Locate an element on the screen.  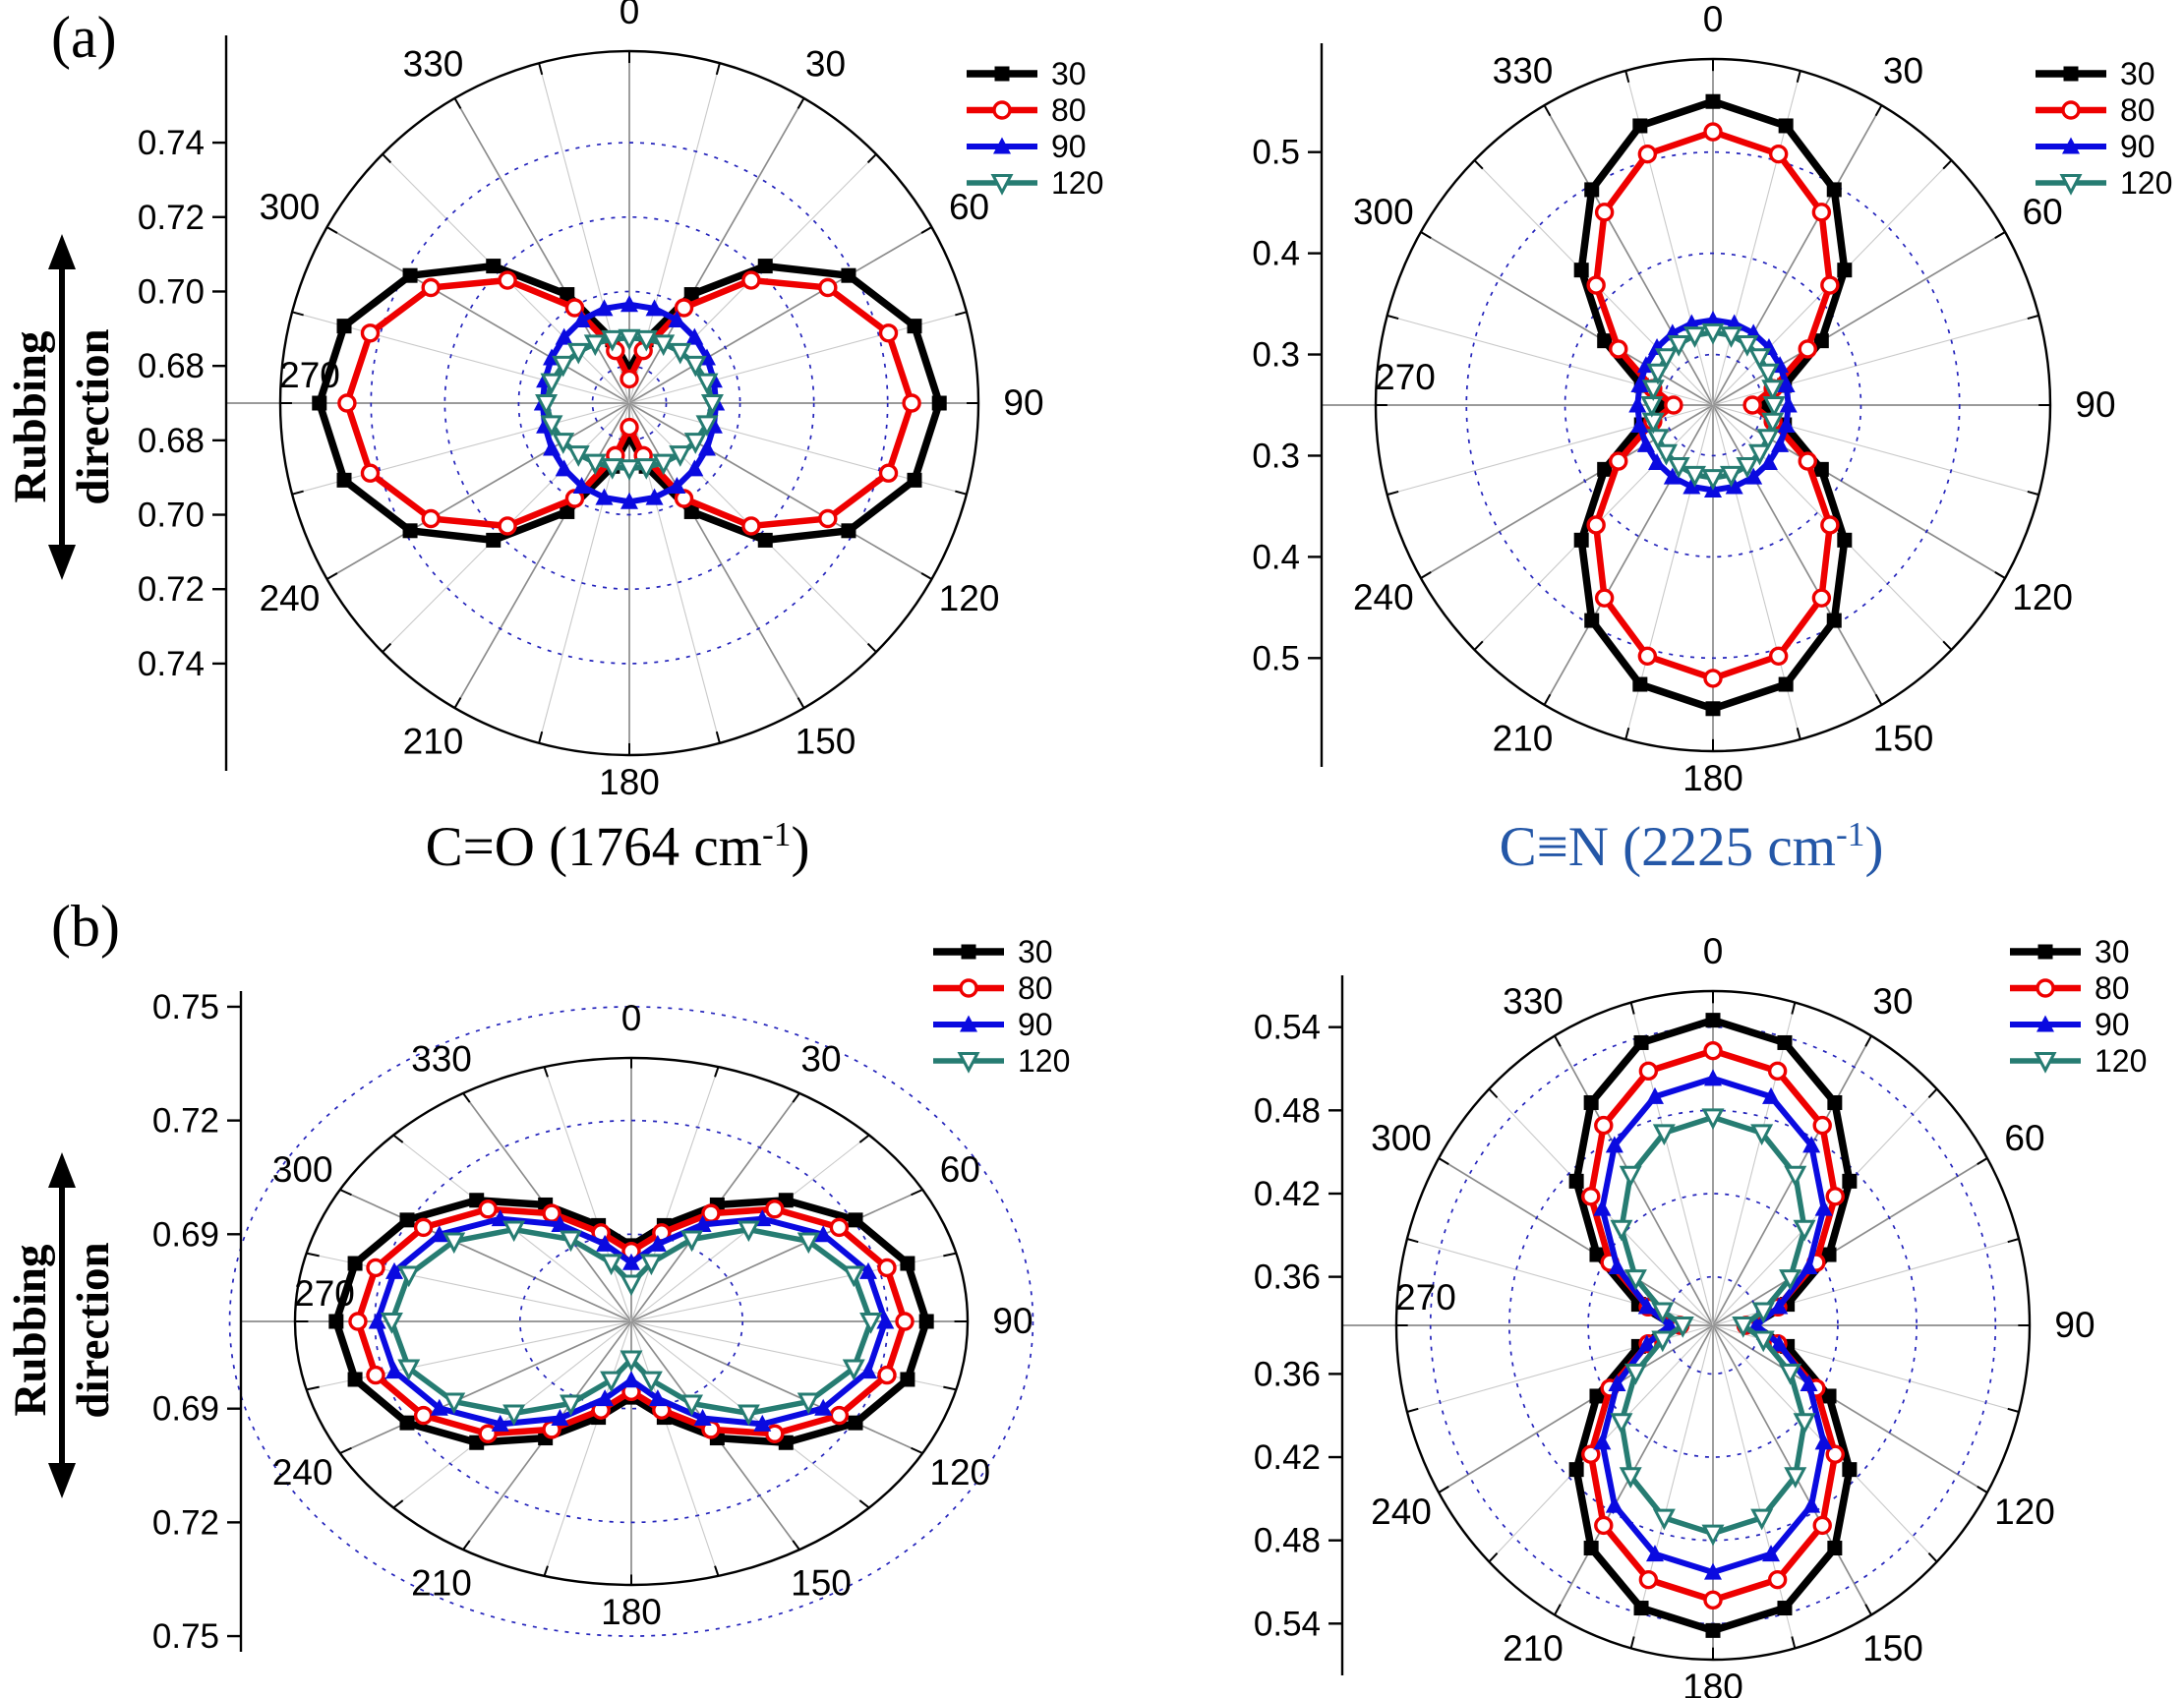
legend-label-30: 30 is located at coordinates (2112, 951).